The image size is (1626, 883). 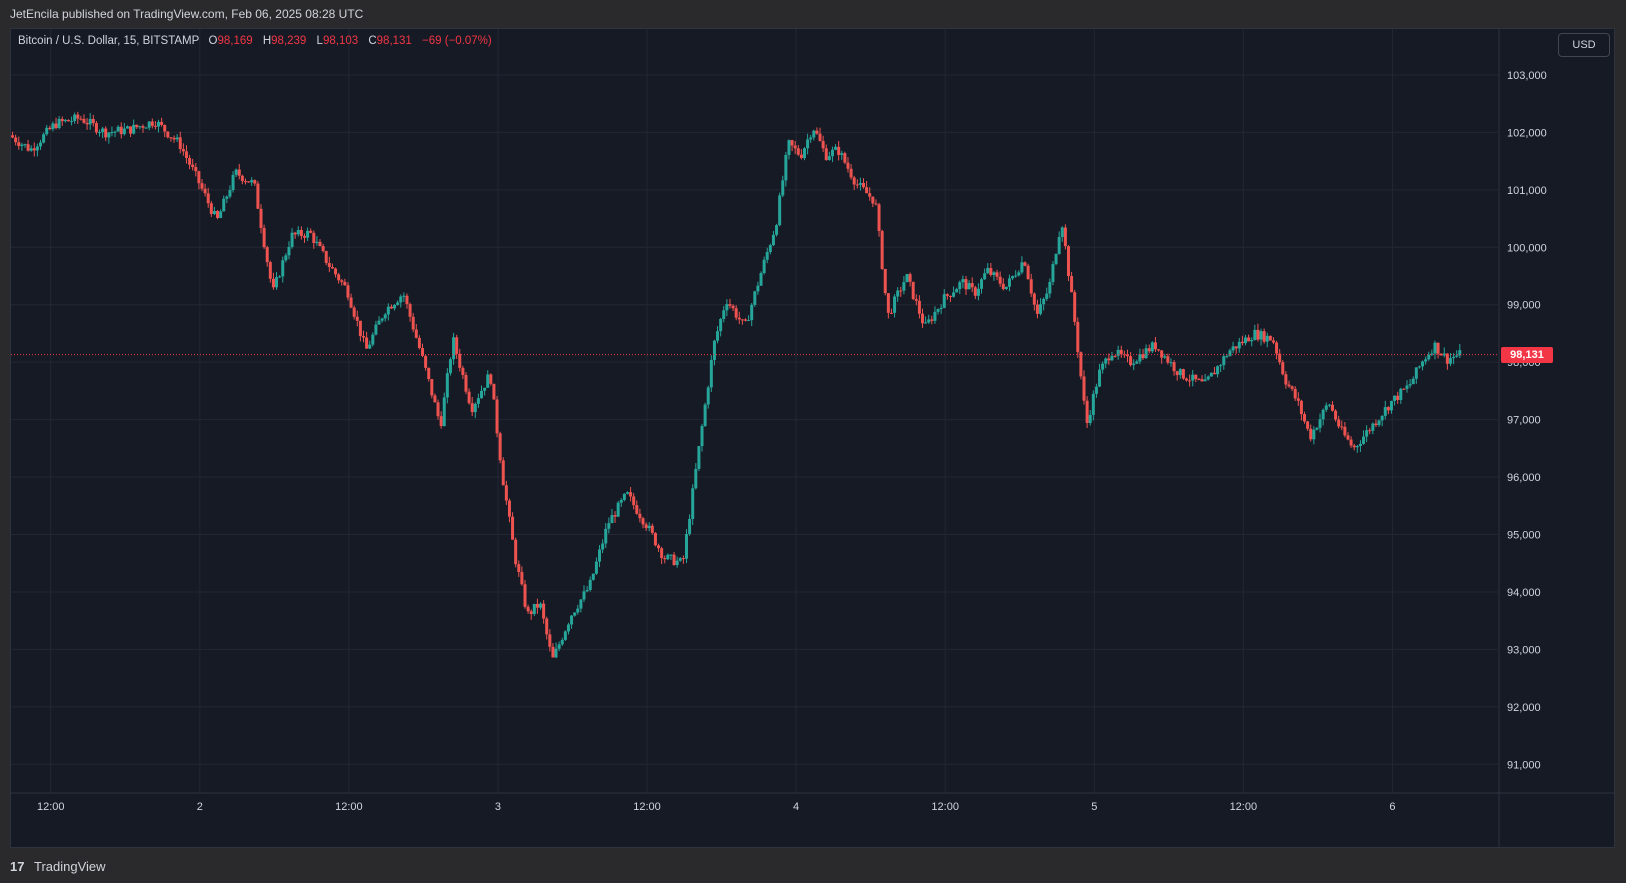 I want to click on footer-bar: 17 TradingView, so click(x=813, y=866).